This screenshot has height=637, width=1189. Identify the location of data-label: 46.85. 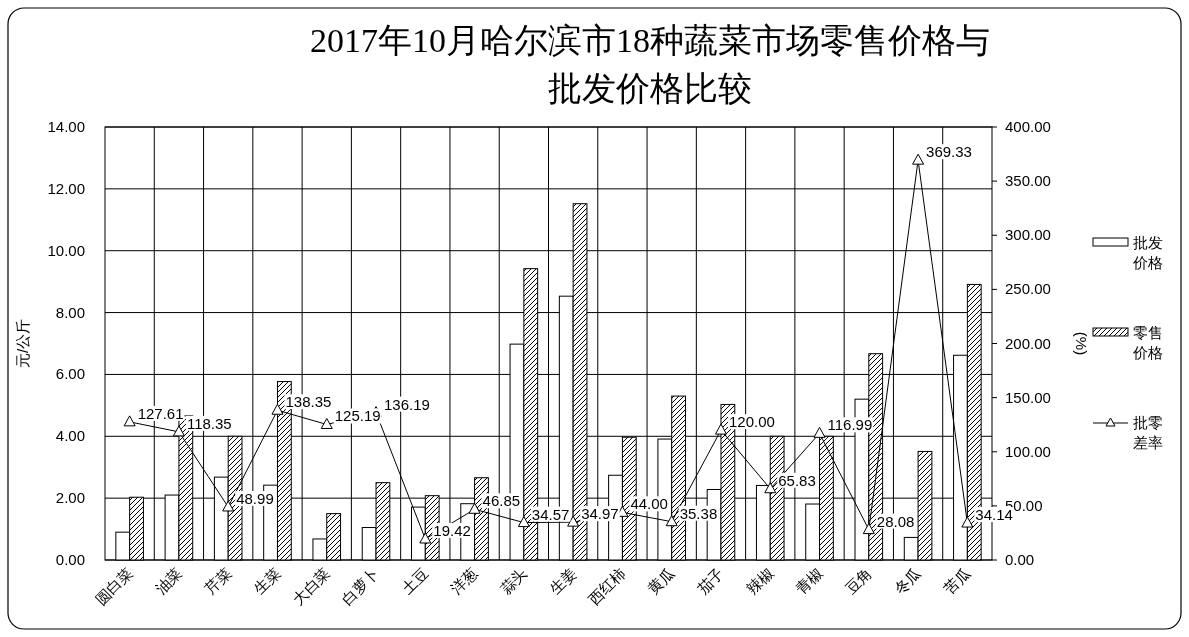
(501, 501).